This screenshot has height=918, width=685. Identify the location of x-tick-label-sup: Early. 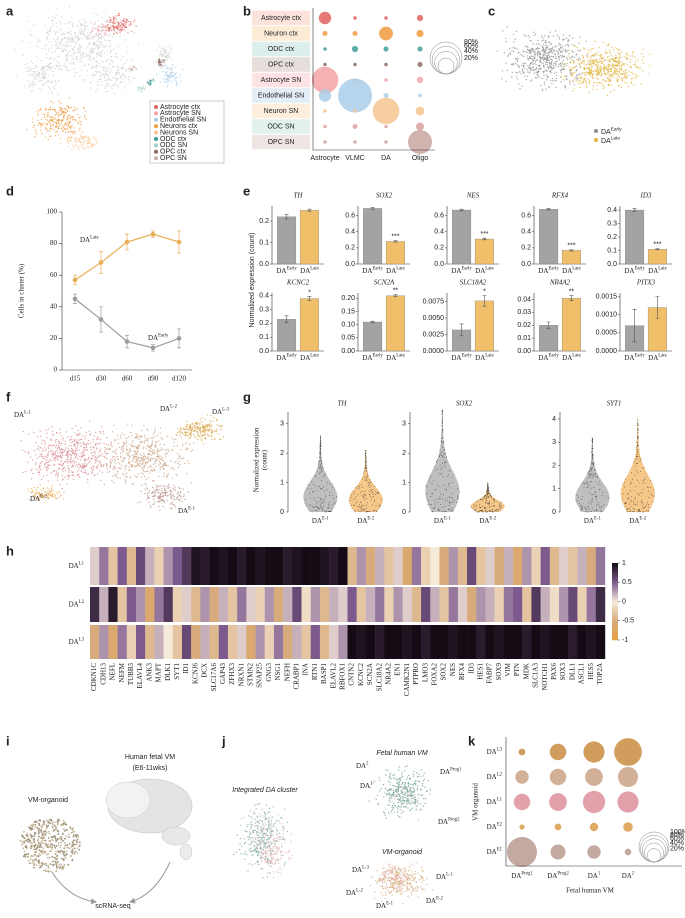
(291, 356).